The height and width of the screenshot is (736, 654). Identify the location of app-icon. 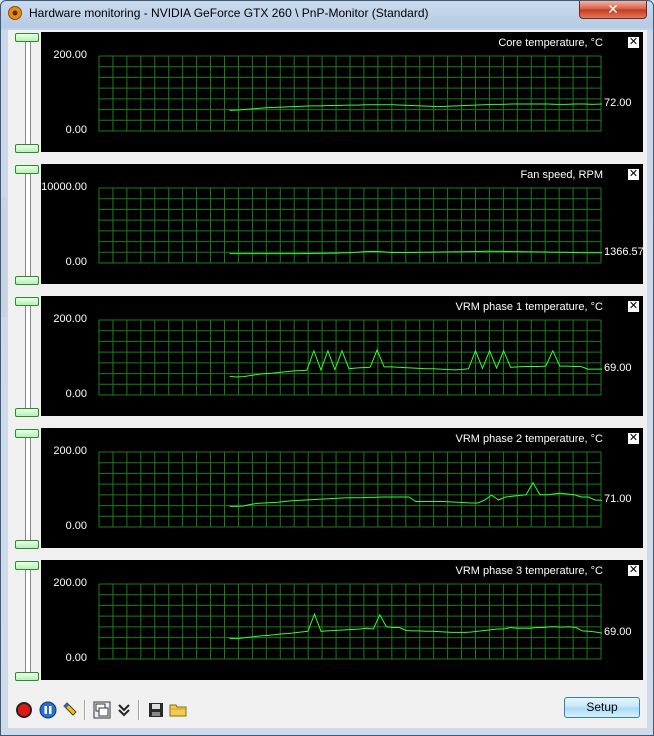
(15, 13).